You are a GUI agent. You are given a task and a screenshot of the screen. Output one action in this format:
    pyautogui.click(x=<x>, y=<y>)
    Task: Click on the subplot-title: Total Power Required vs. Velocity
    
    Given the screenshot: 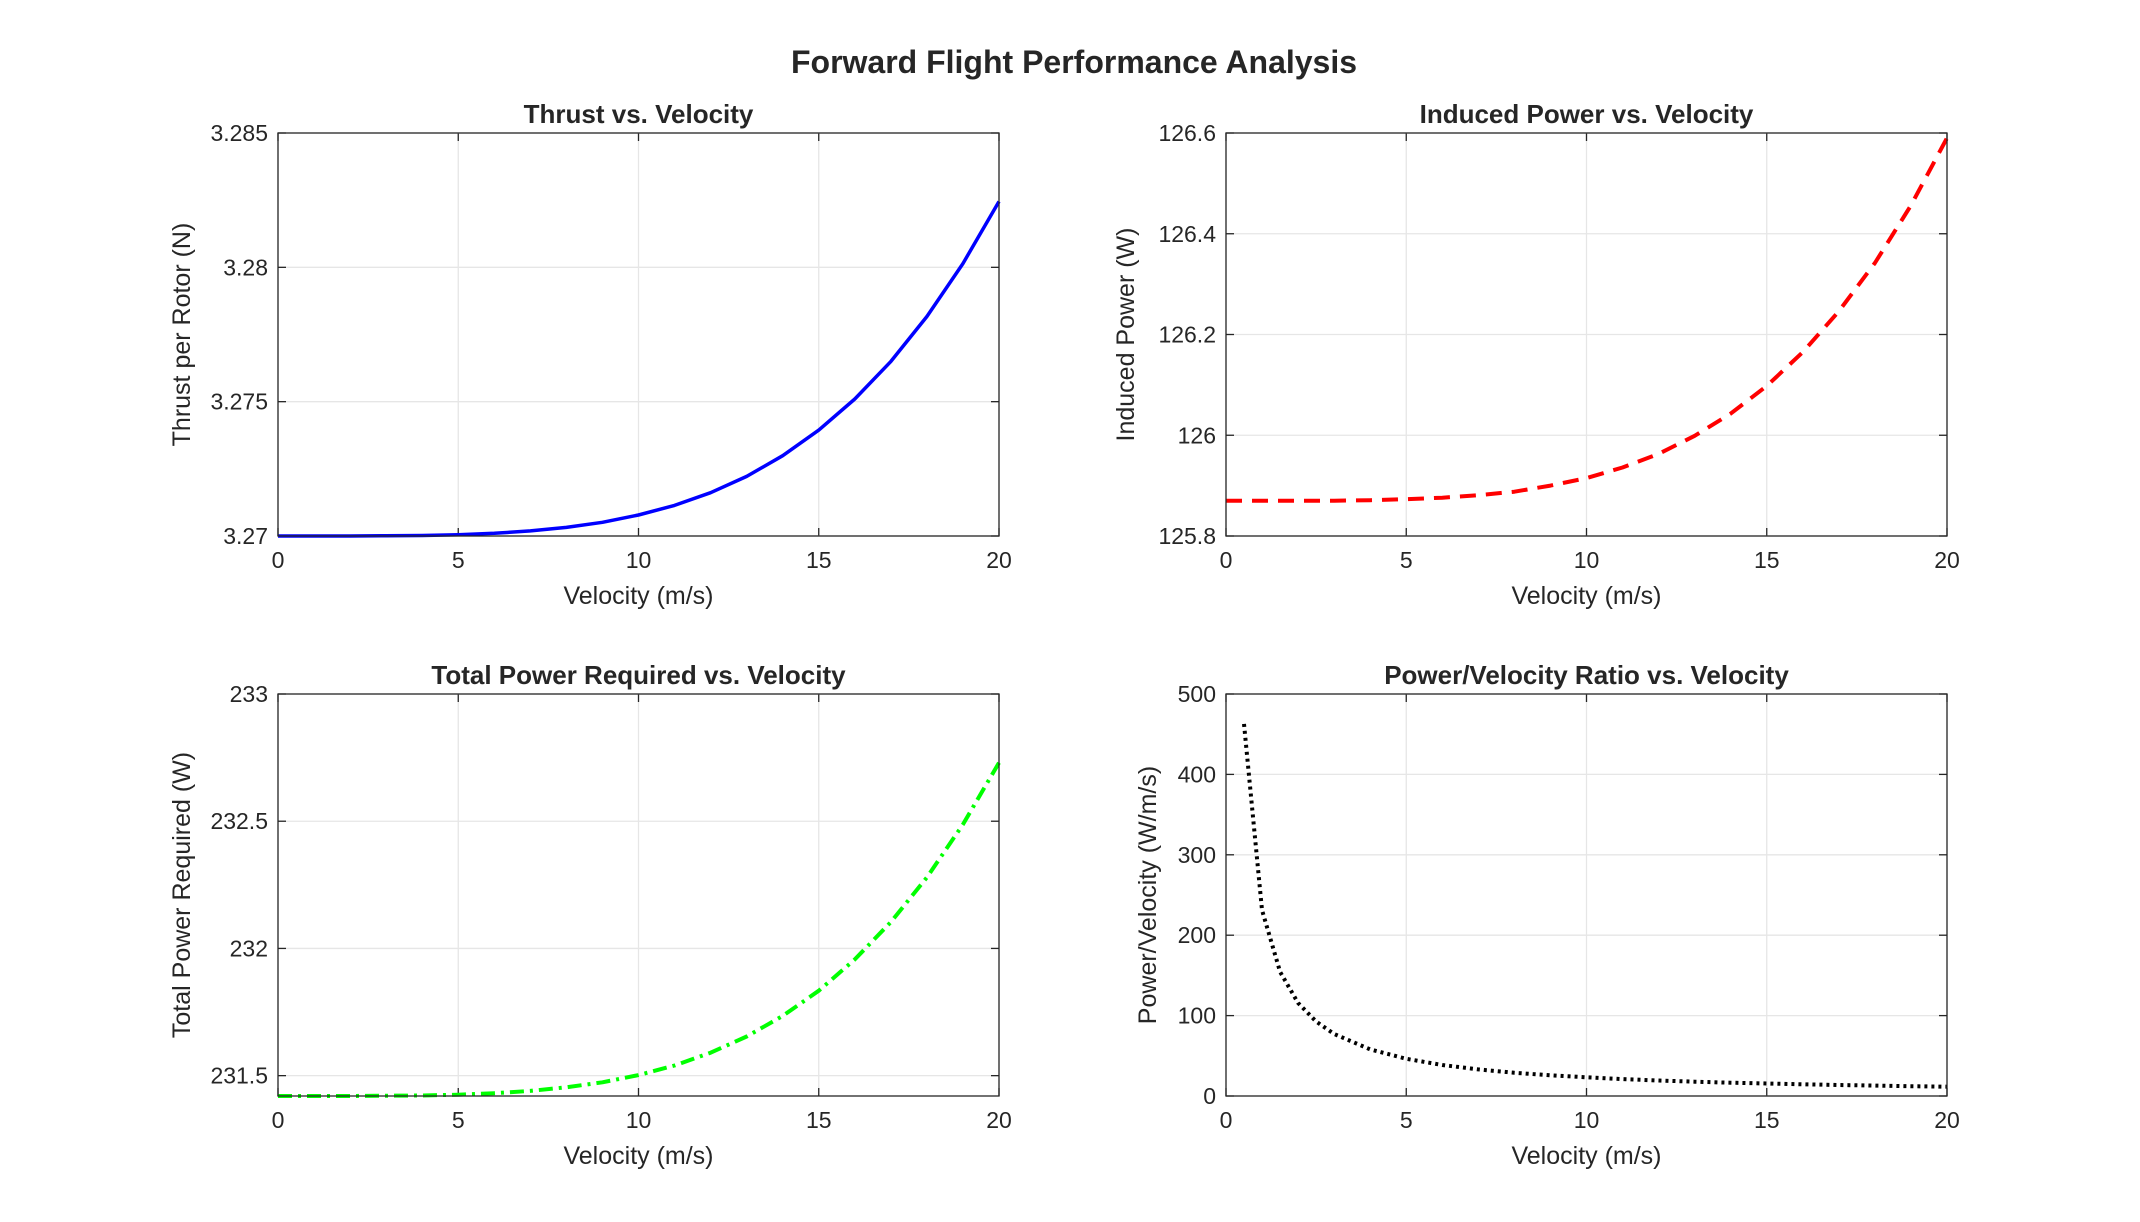 What is the action you would take?
    pyautogui.click(x=638, y=675)
    